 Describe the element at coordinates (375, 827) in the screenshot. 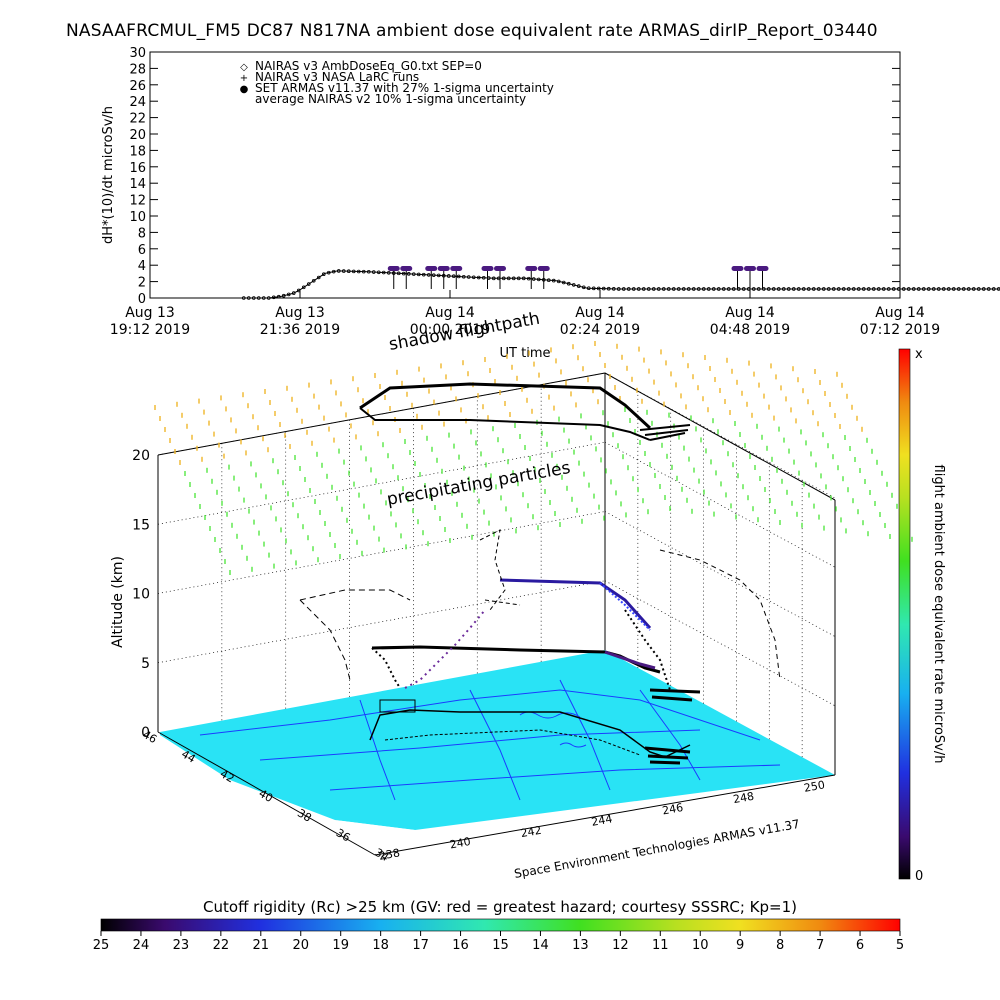

I see `ground-gap` at that location.